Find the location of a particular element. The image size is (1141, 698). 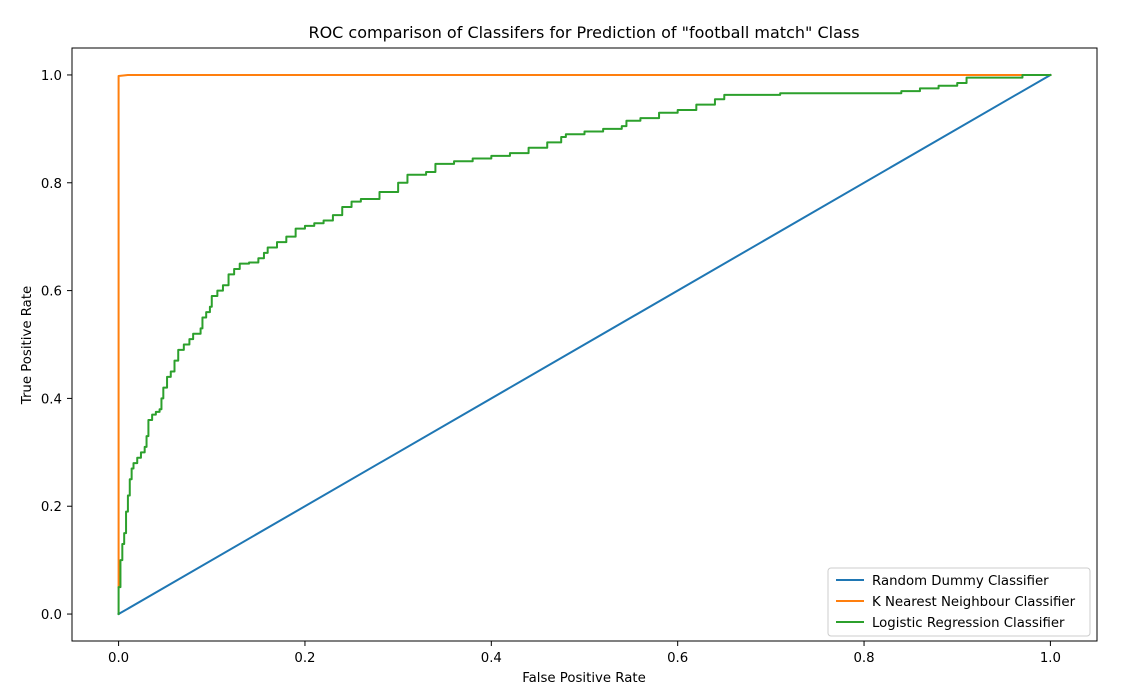

y-axis-ticks: 0.0 0.2 0.4 0.6 0.8 1.0 is located at coordinates (56, 346).